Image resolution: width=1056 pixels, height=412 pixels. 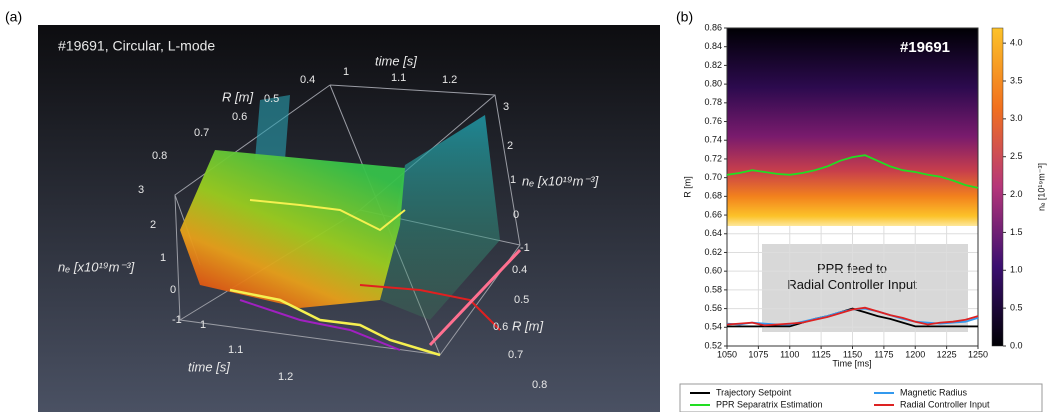 I want to click on surface, so click(x=292, y=229).